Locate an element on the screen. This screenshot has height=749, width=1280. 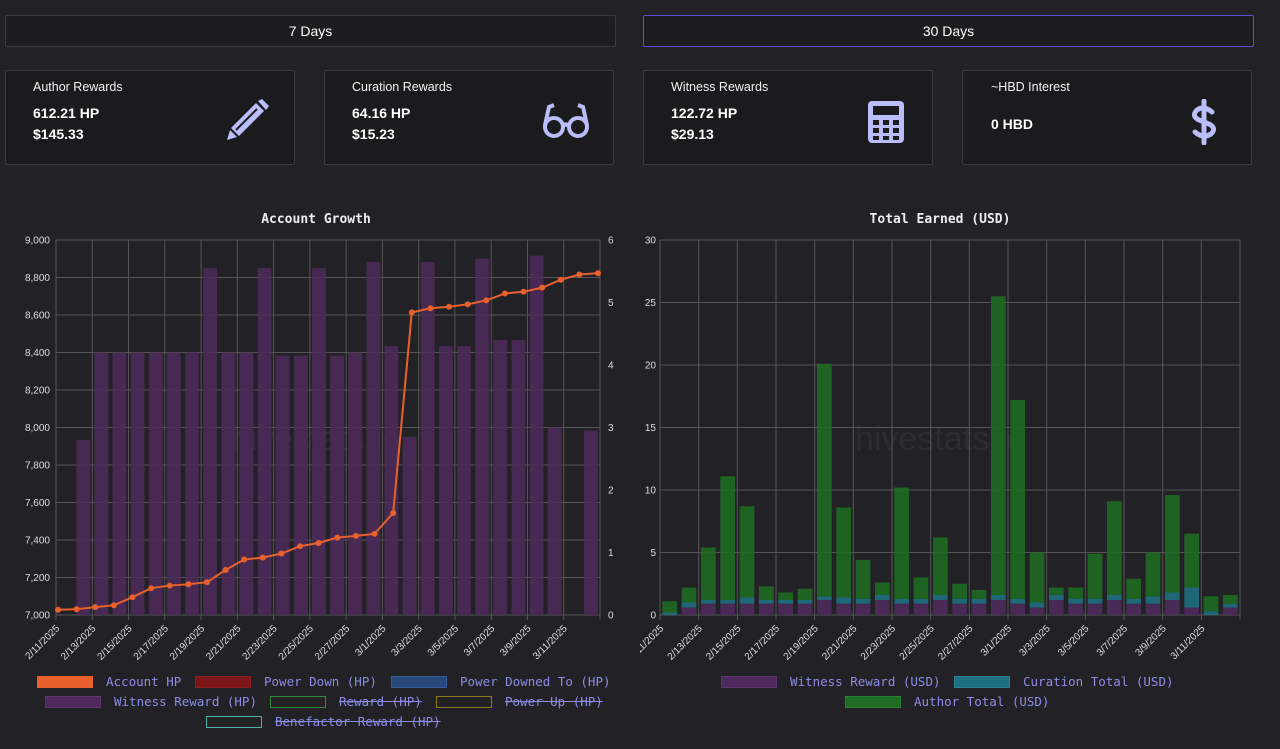
card-hbd-value: 0 HBD is located at coordinates (1012, 124).